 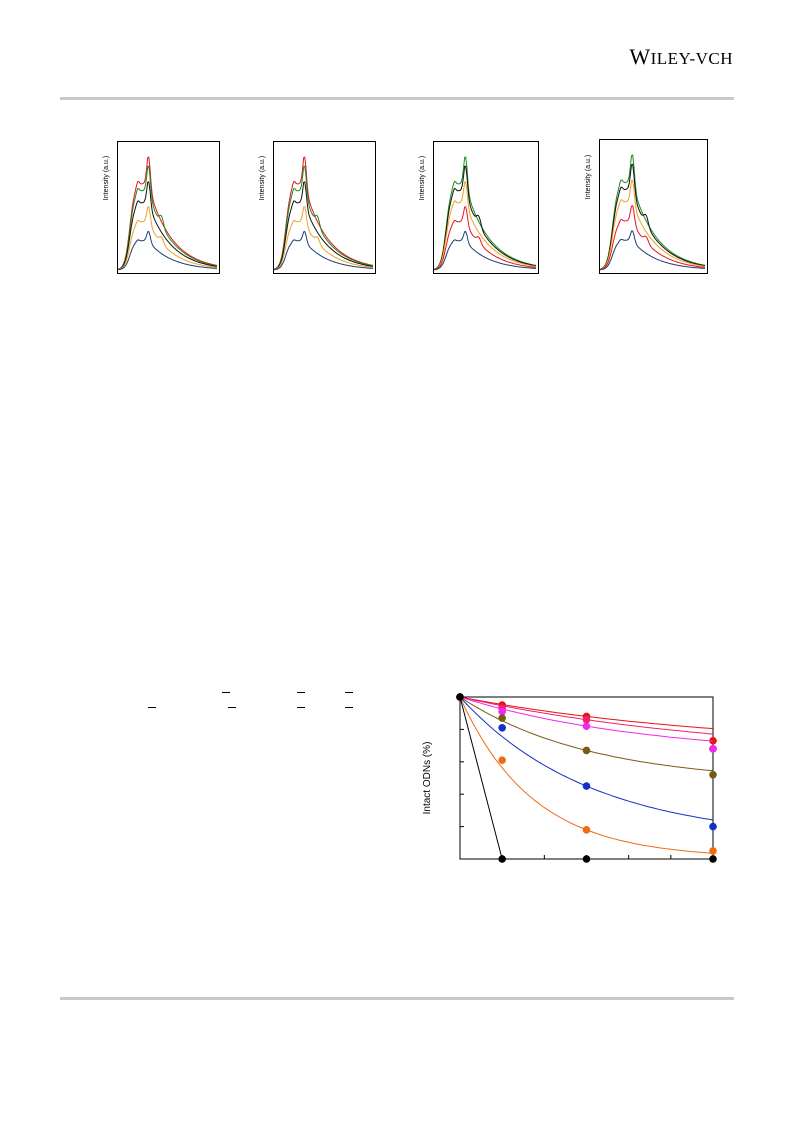 I want to click on spectrum-panel-4: Intensity (a.u.), so click(x=633, y=206).